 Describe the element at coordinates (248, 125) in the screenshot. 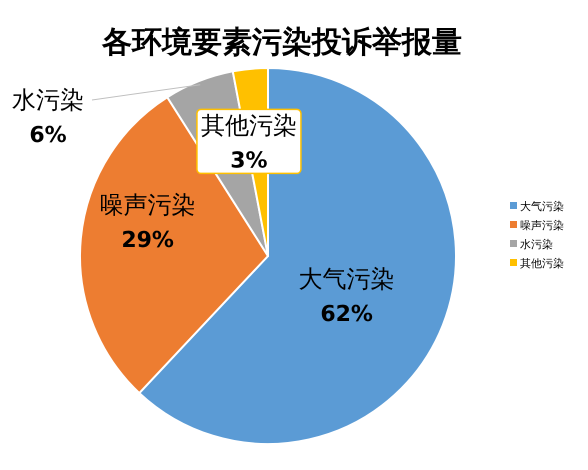

I see `slice-label: 其他污染` at that location.